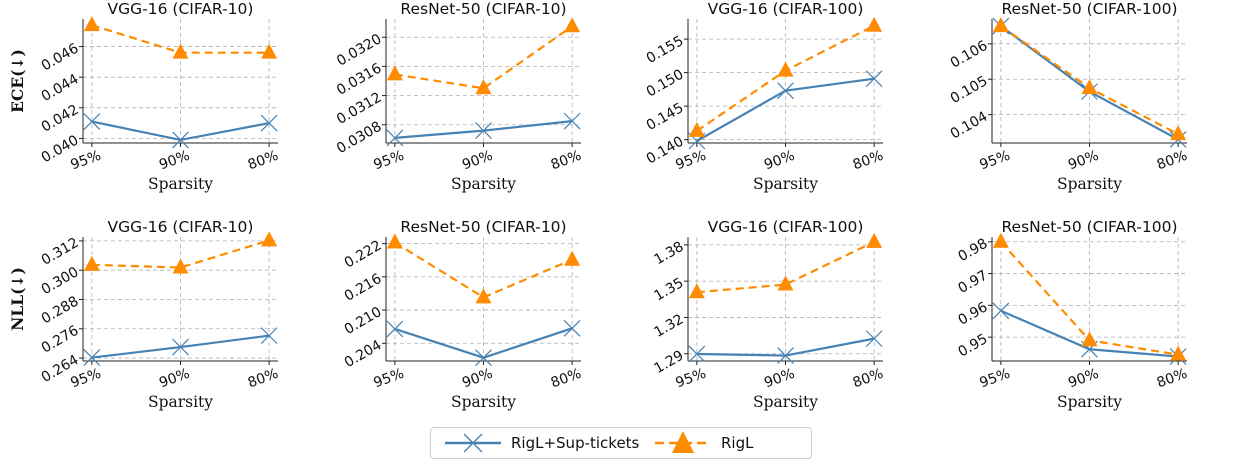 This screenshot has width=1235, height=459. What do you see at coordinates (703, 443) in the screenshot?
I see `legend-item-rigl: RigL` at bounding box center [703, 443].